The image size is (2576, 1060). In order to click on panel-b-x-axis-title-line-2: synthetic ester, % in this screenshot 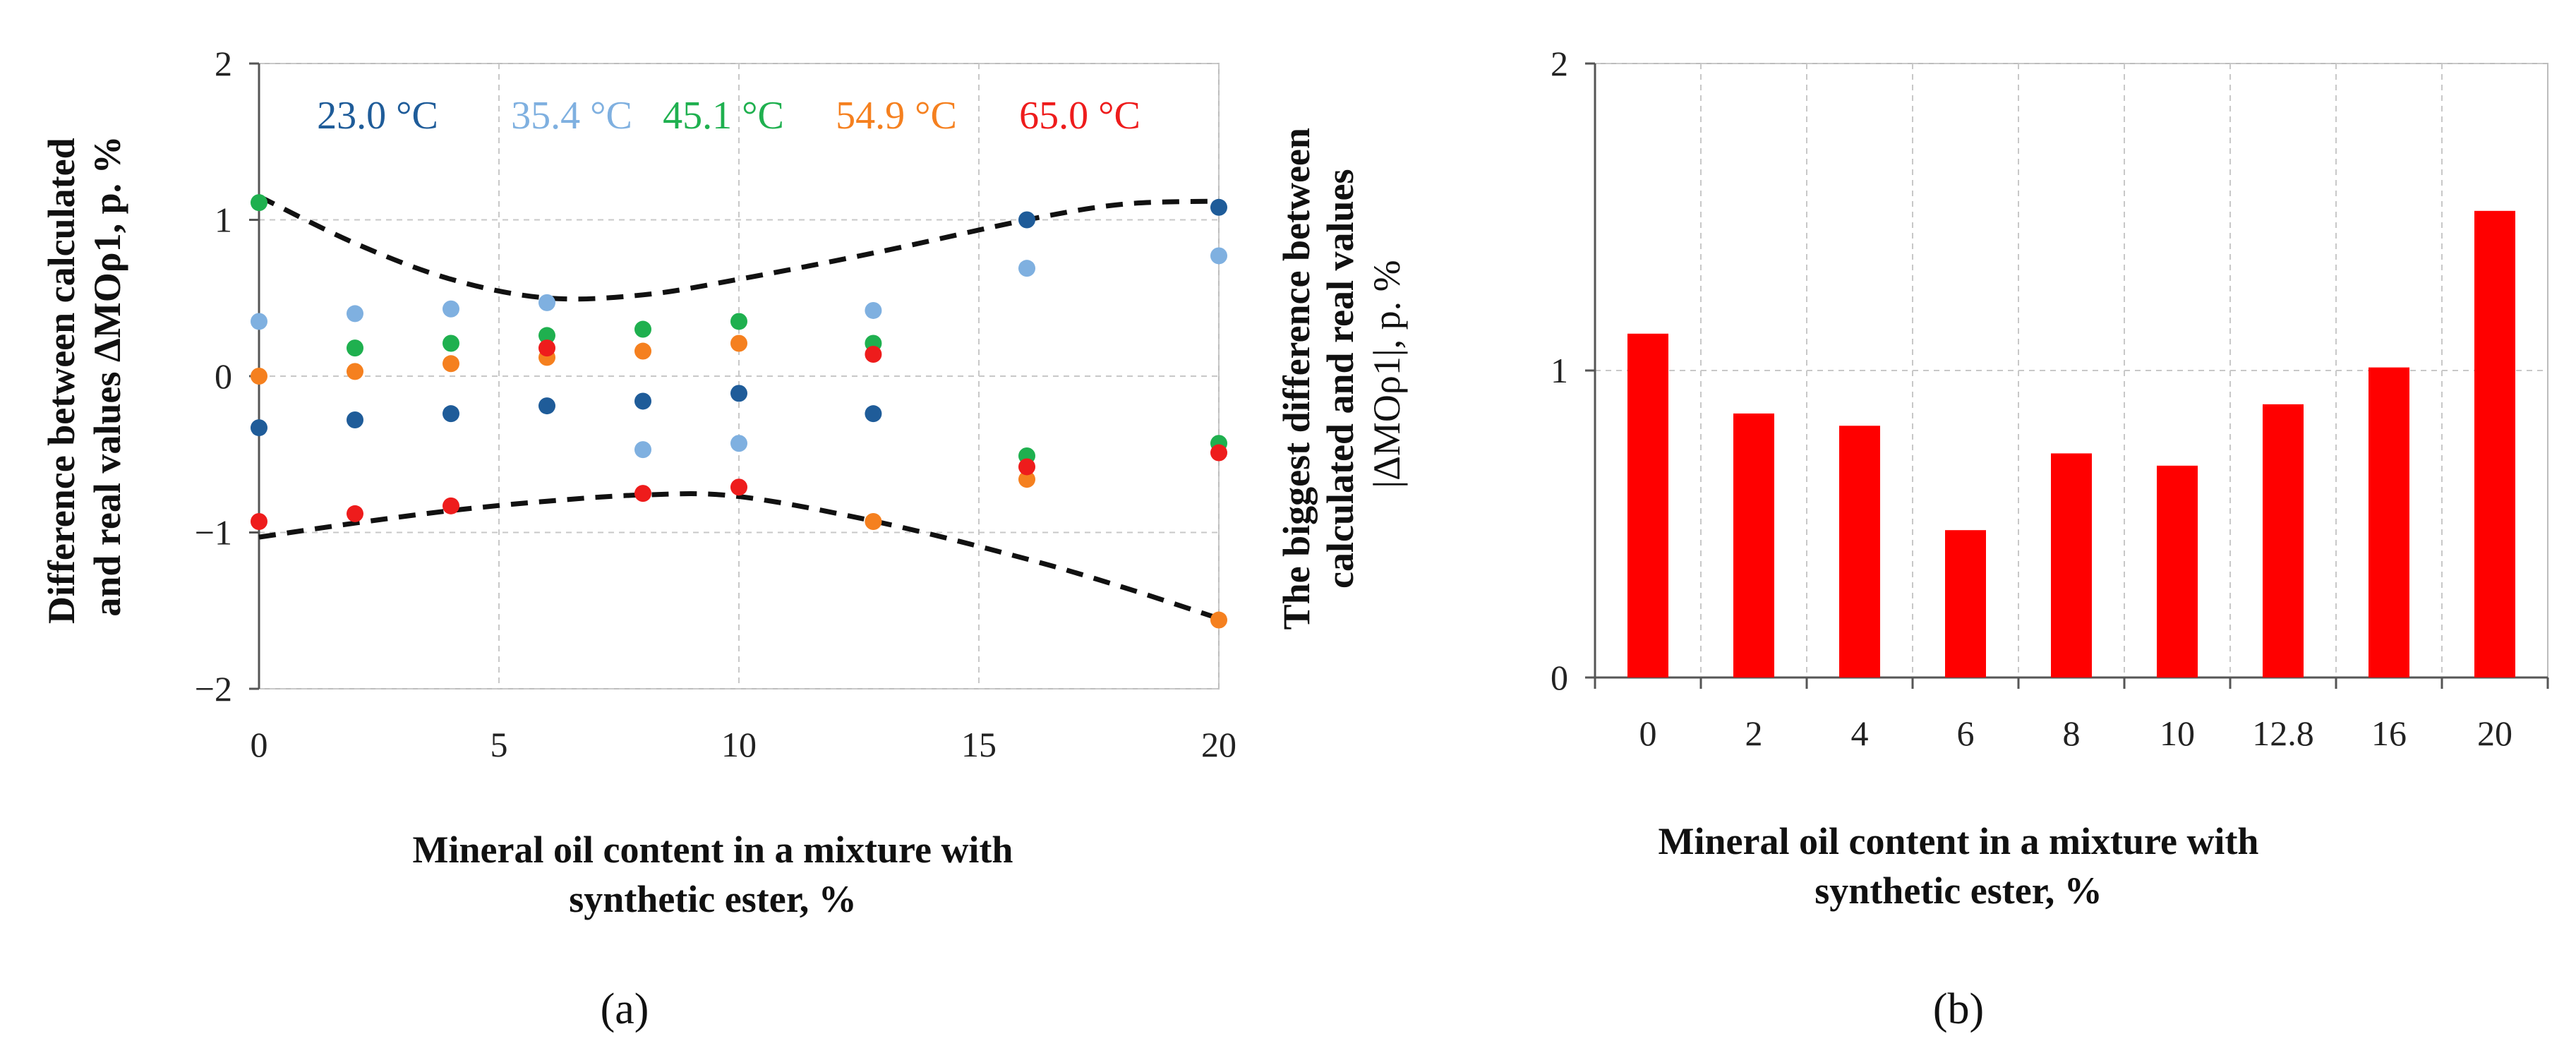, I will do `click(1958, 890)`.